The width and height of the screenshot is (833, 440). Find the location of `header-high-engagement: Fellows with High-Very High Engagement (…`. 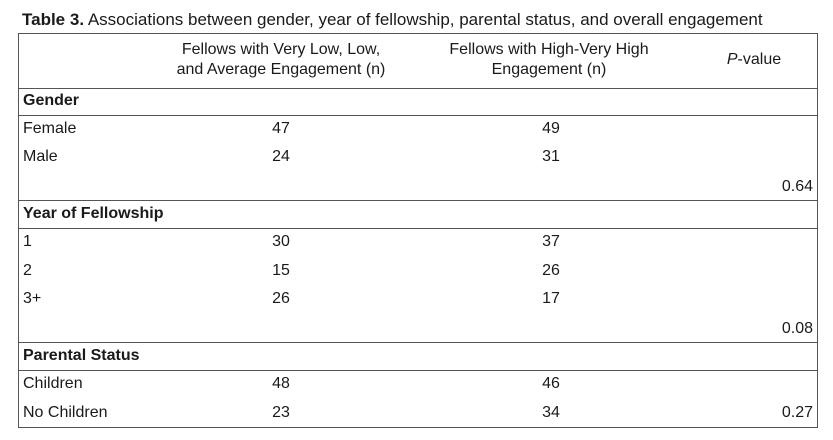

header-high-engagement: Fellows with High-Very High Engagement (… is located at coordinates (549, 60).